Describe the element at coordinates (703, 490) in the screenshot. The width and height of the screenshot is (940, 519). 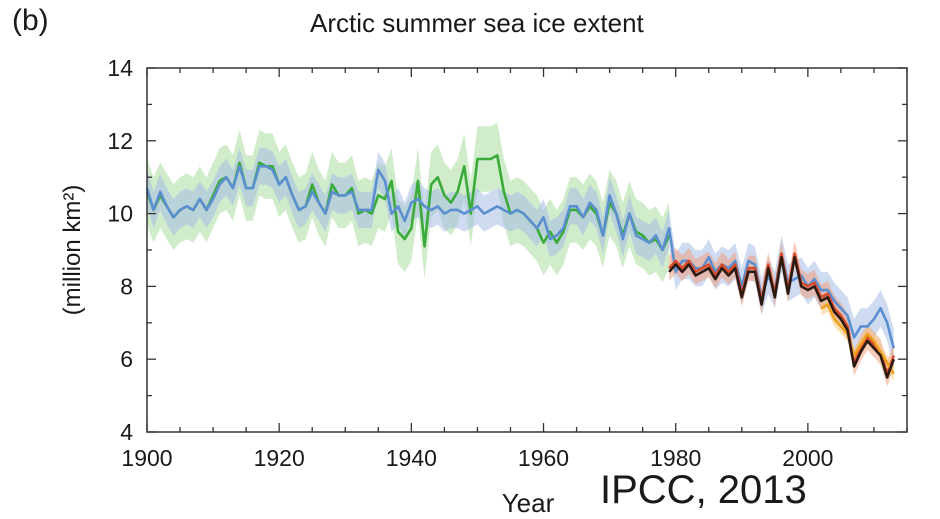
I see `source-credit: IPCC, 2013` at that location.